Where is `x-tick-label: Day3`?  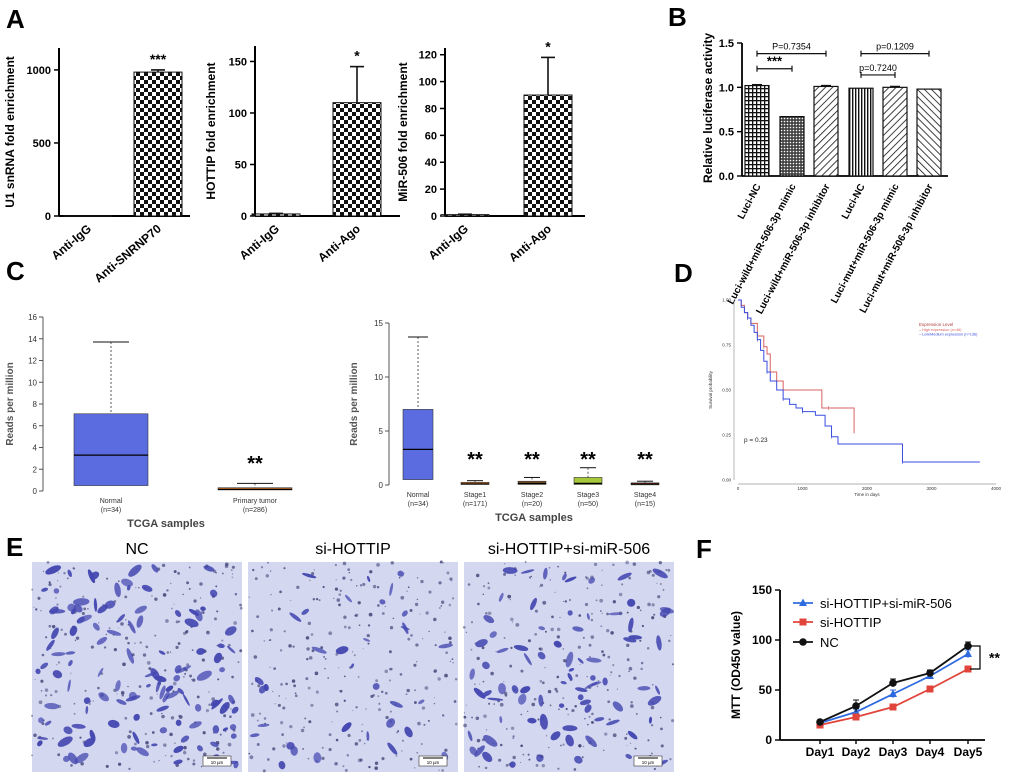 x-tick-label: Day3 is located at coordinates (893, 752).